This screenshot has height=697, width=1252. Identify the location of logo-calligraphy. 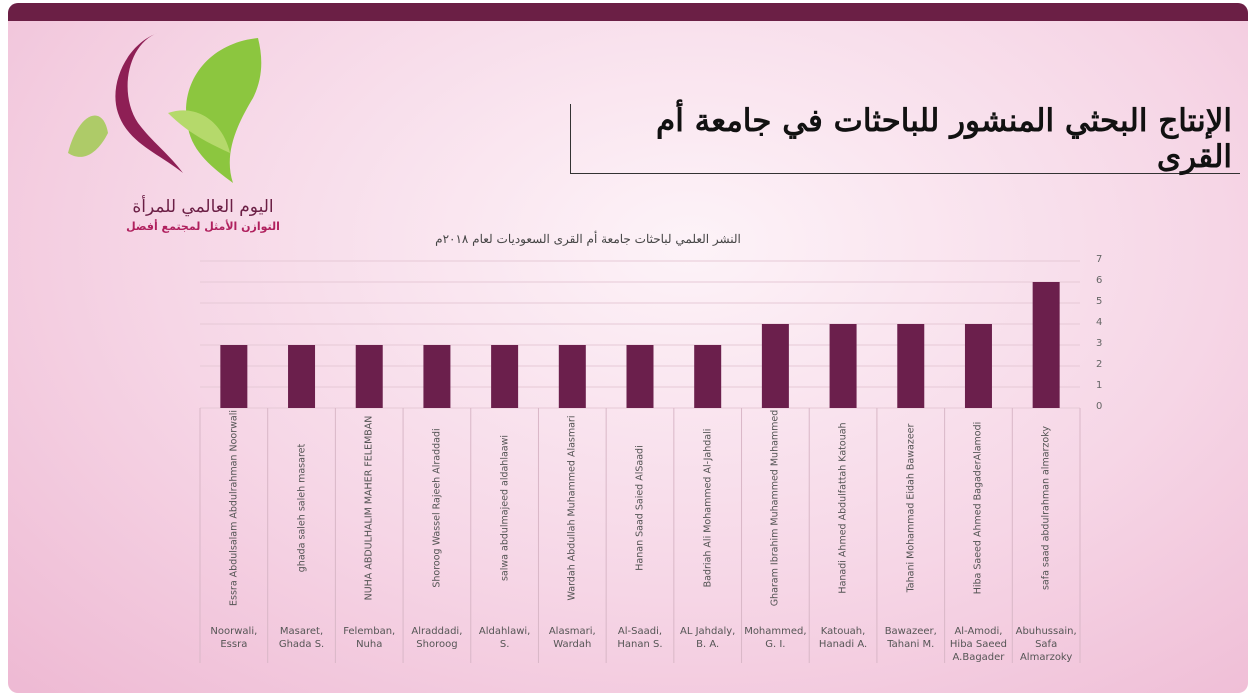
(88, 136).